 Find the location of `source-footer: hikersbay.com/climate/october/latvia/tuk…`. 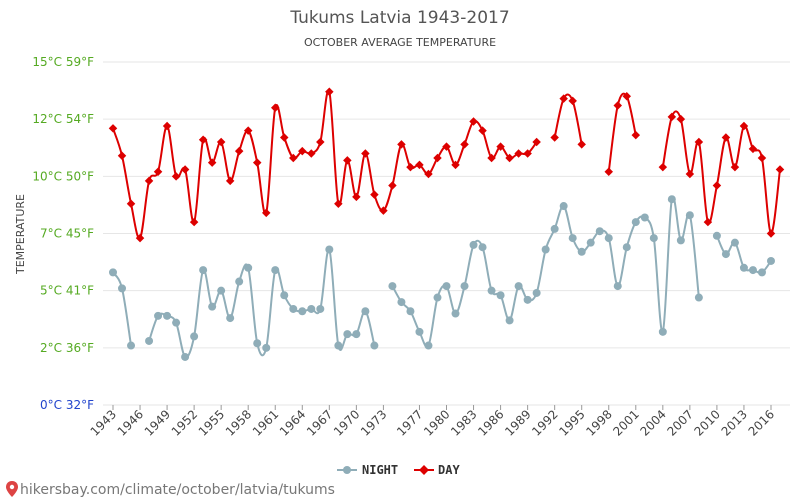

source-footer: hikersbay.com/climate/october/latvia/tuk… is located at coordinates (170, 489).